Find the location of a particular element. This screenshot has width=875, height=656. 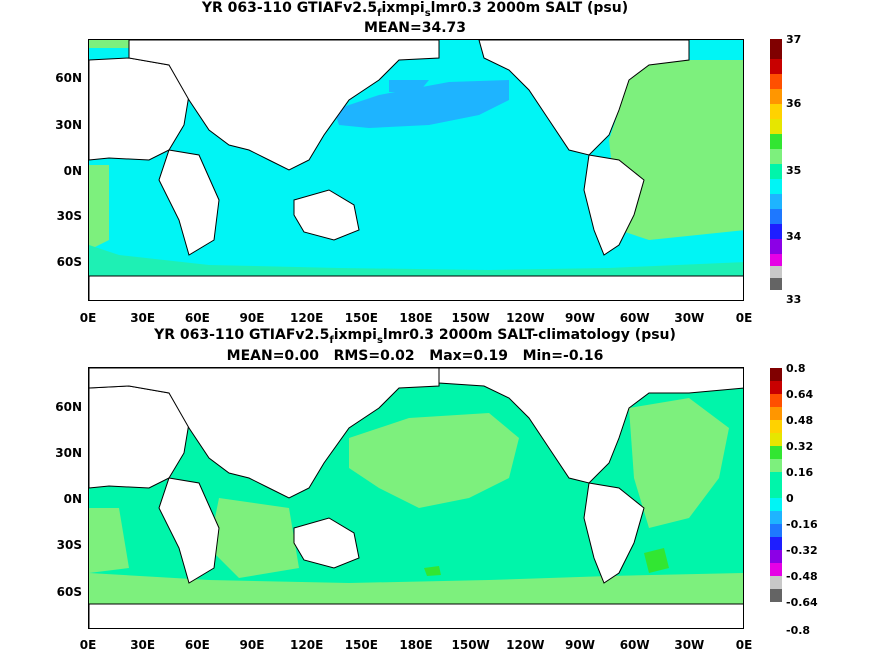

bottom-xaxis-label: 60E is located at coordinates (197, 645).